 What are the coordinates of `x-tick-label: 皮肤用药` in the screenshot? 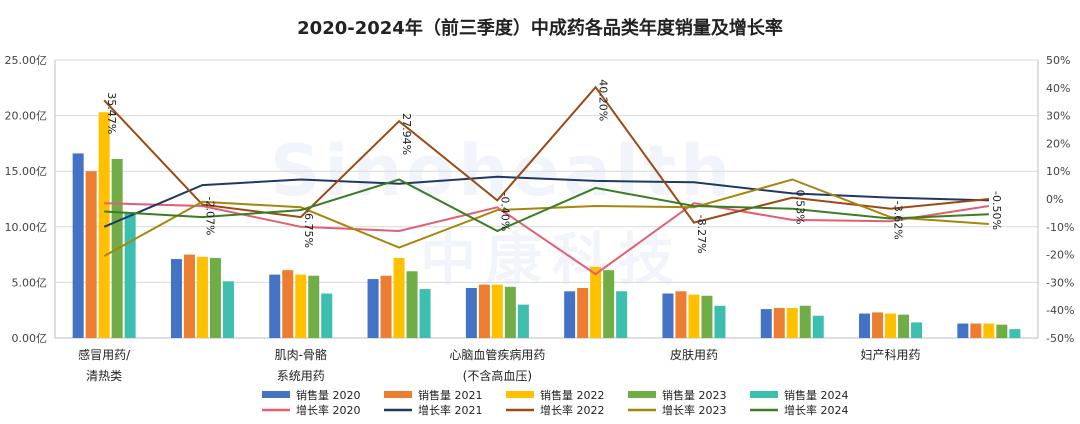 It's located at (694, 354).